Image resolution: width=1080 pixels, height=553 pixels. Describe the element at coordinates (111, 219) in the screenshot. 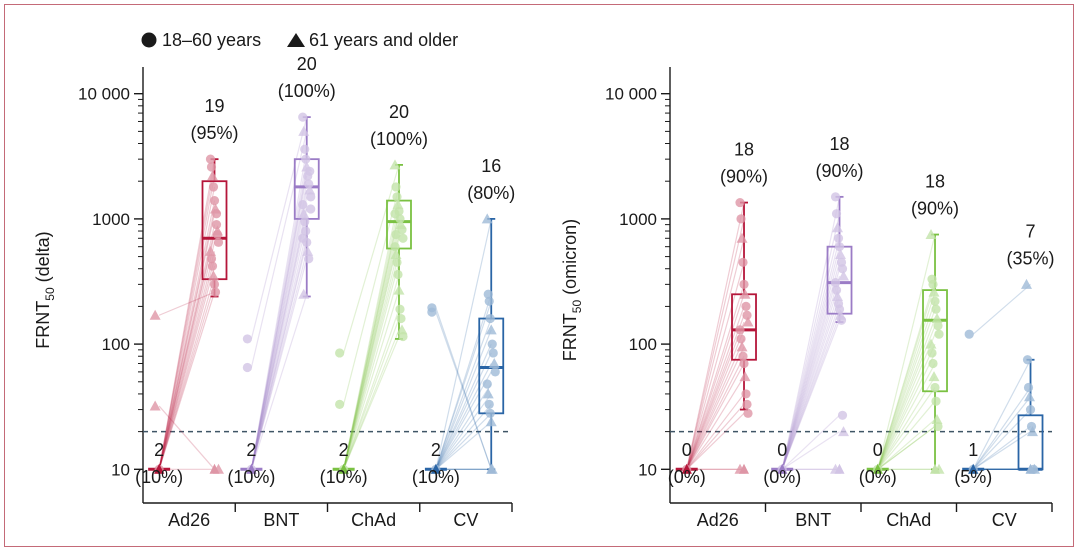

I see `y-tick-label: 1000` at that location.